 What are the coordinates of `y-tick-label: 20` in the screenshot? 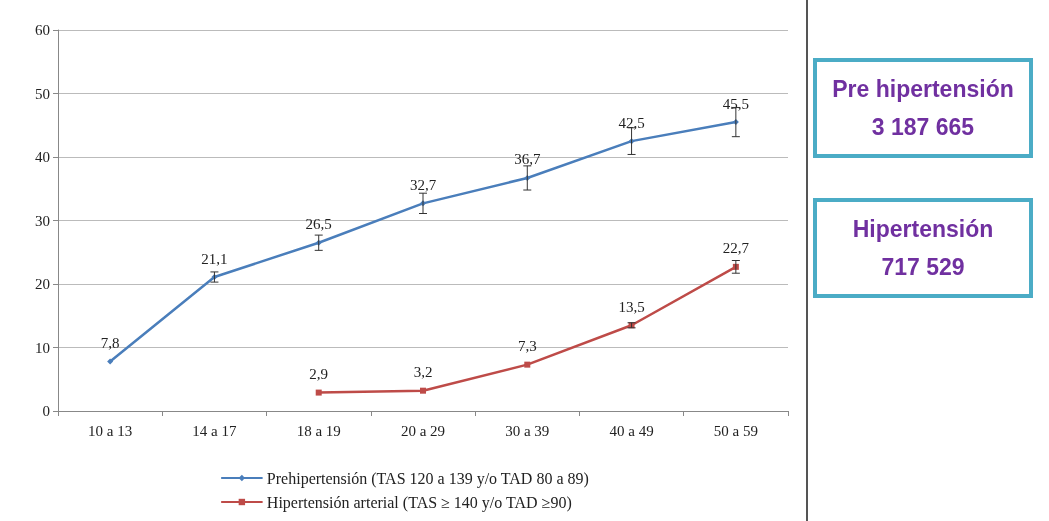 It's located at (42, 284).